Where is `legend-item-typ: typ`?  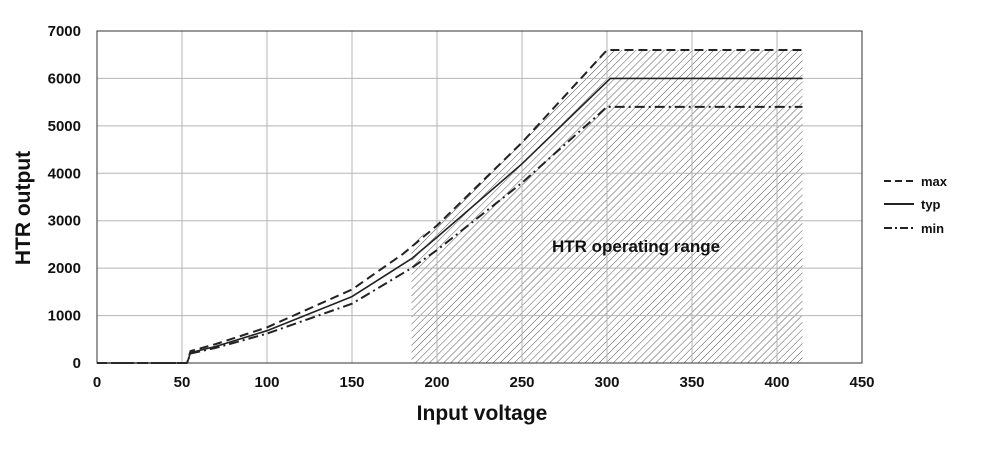
legend-item-typ: typ is located at coordinates (912, 204).